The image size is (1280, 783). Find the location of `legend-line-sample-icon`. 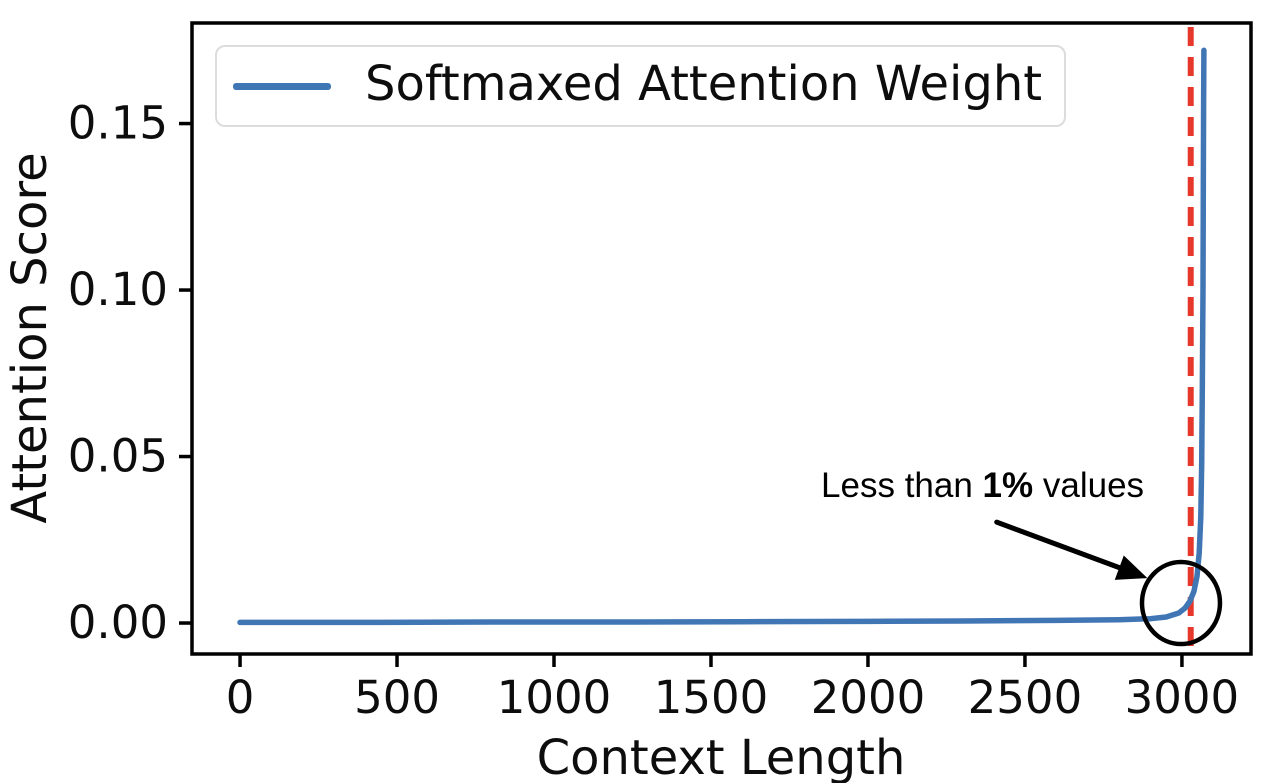

legend-line-sample-icon is located at coordinates (282, 86).